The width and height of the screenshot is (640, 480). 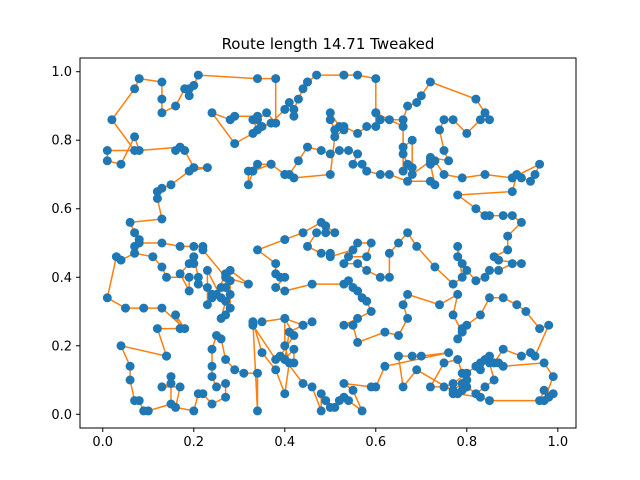 What do you see at coordinates (61, 141) in the screenshot?
I see `y-tick-label-4: 0.8` at bounding box center [61, 141].